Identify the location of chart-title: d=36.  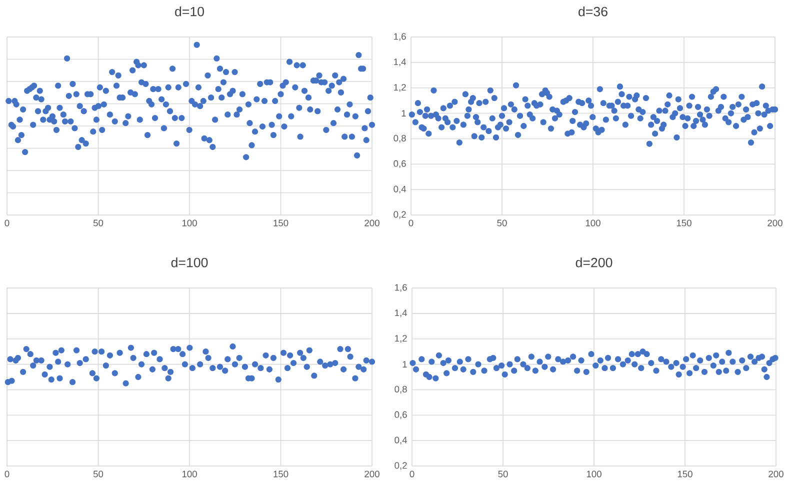
(593, 11).